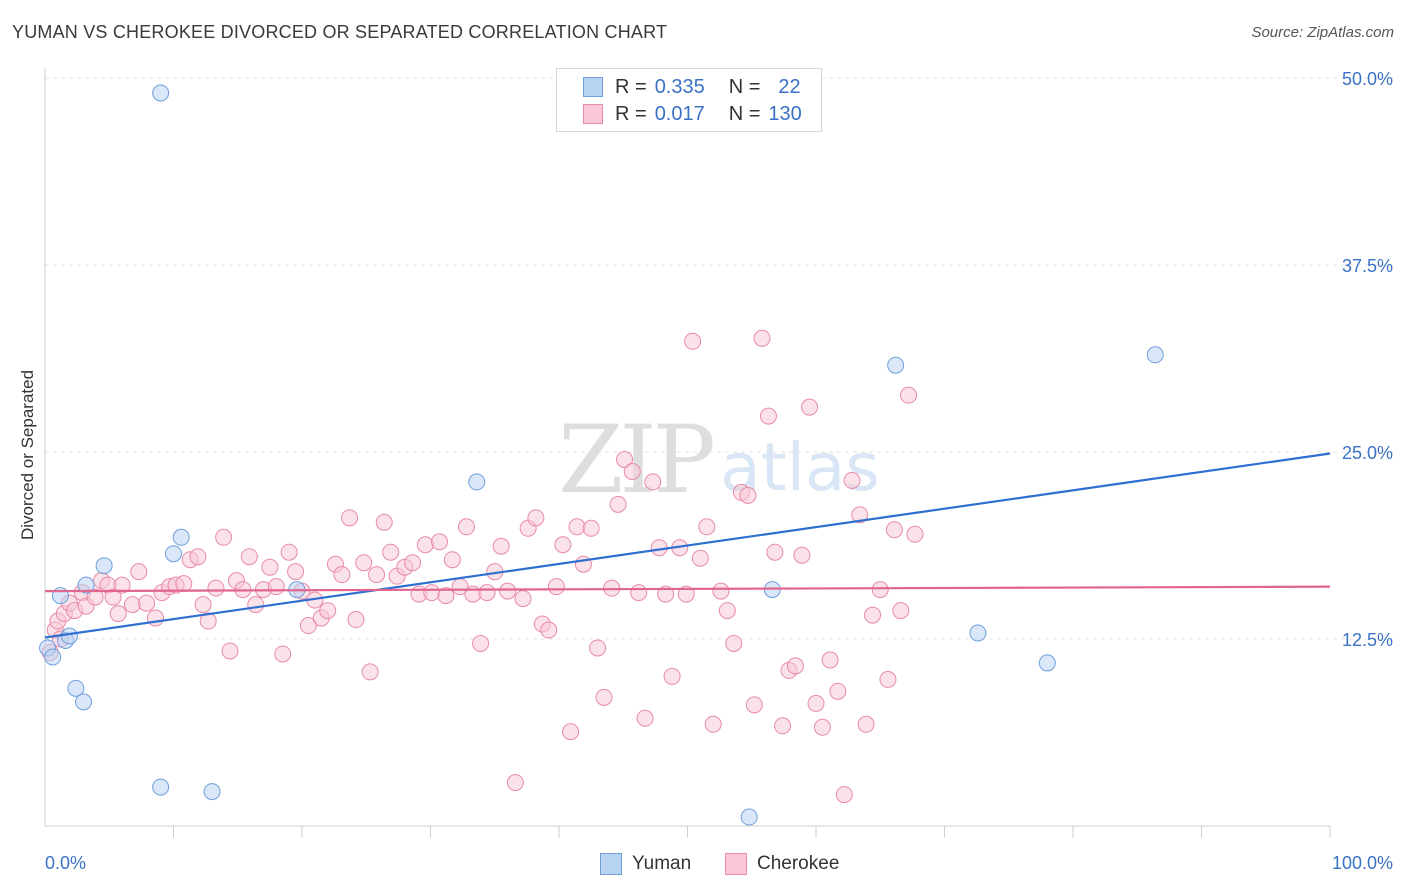 This screenshot has width=1406, height=892. I want to click on cherokee-r-label: R =, so click(631, 113).